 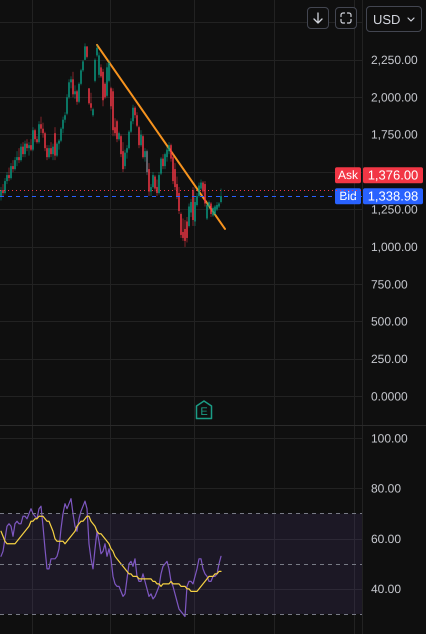 What do you see at coordinates (389, 439) in the screenshot?
I see `y-tick-label: 100.00` at bounding box center [389, 439].